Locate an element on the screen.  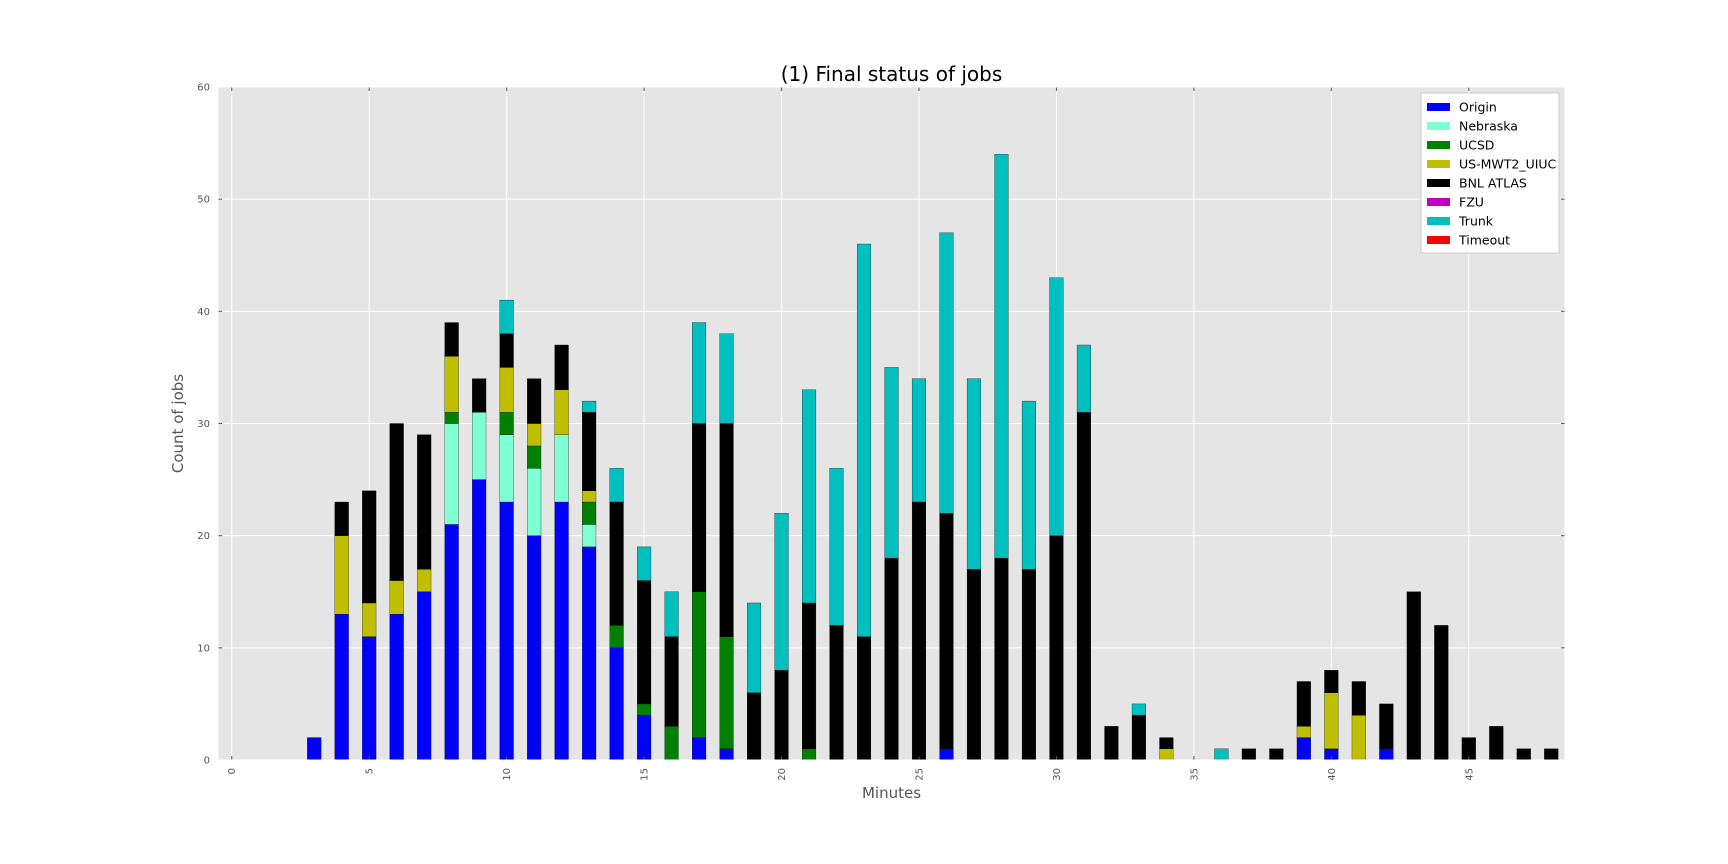
legend-label: Nebraska is located at coordinates (1488, 126).